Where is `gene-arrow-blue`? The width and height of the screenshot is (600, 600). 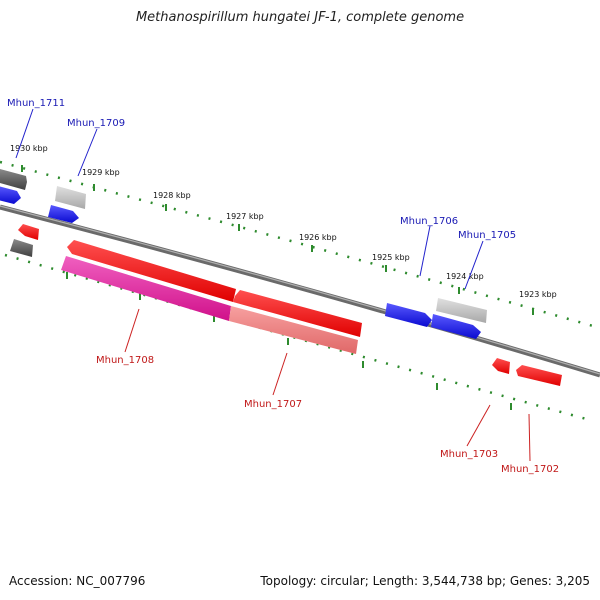
gene-arrow-blue is located at coordinates (10, 195).